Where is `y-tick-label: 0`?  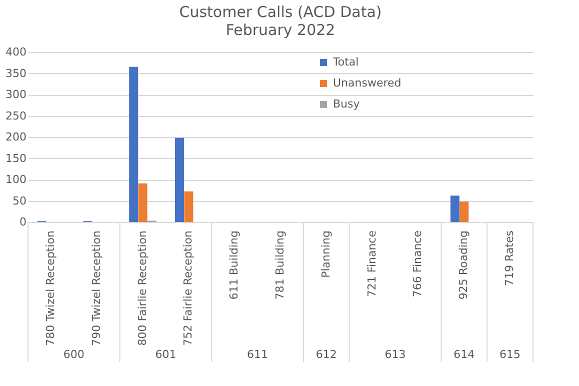
y-tick-label: 0 is located at coordinates (23, 222).